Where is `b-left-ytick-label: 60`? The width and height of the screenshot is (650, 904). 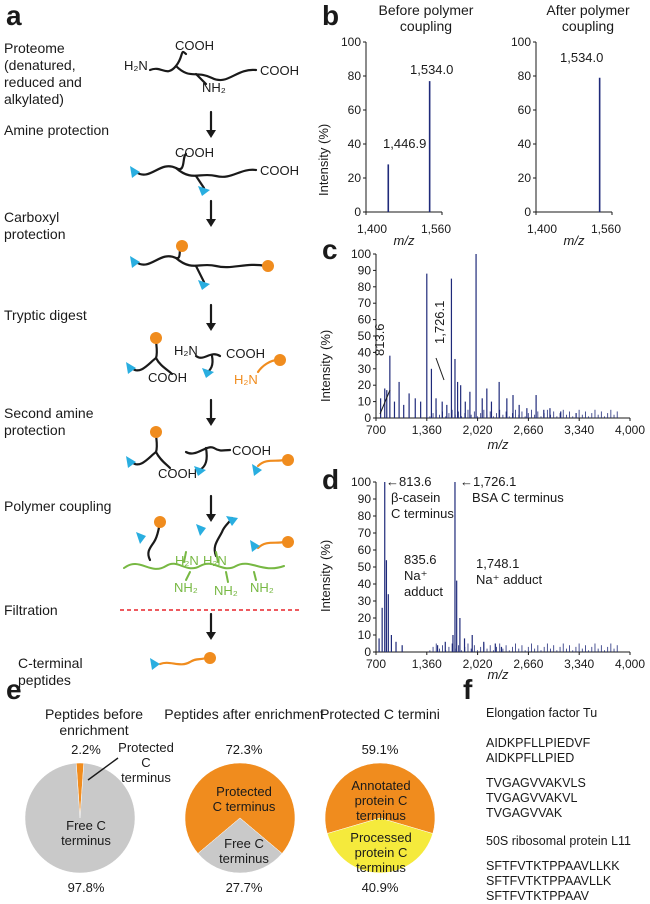
b-left-ytick-label: 60 is located at coordinates (355, 110).